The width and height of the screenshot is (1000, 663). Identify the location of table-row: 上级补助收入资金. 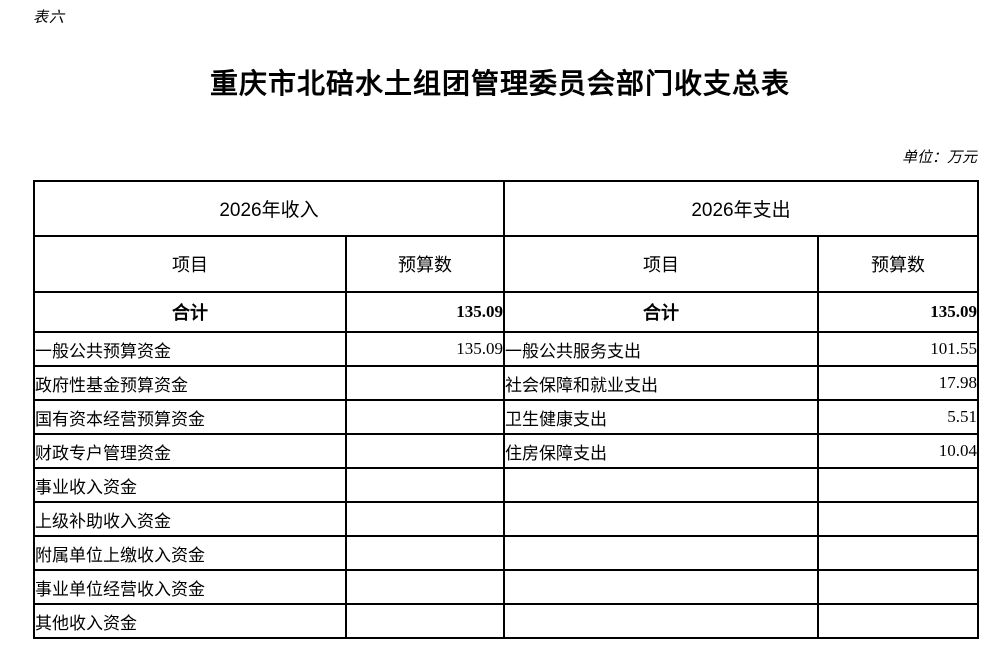
(506, 519).